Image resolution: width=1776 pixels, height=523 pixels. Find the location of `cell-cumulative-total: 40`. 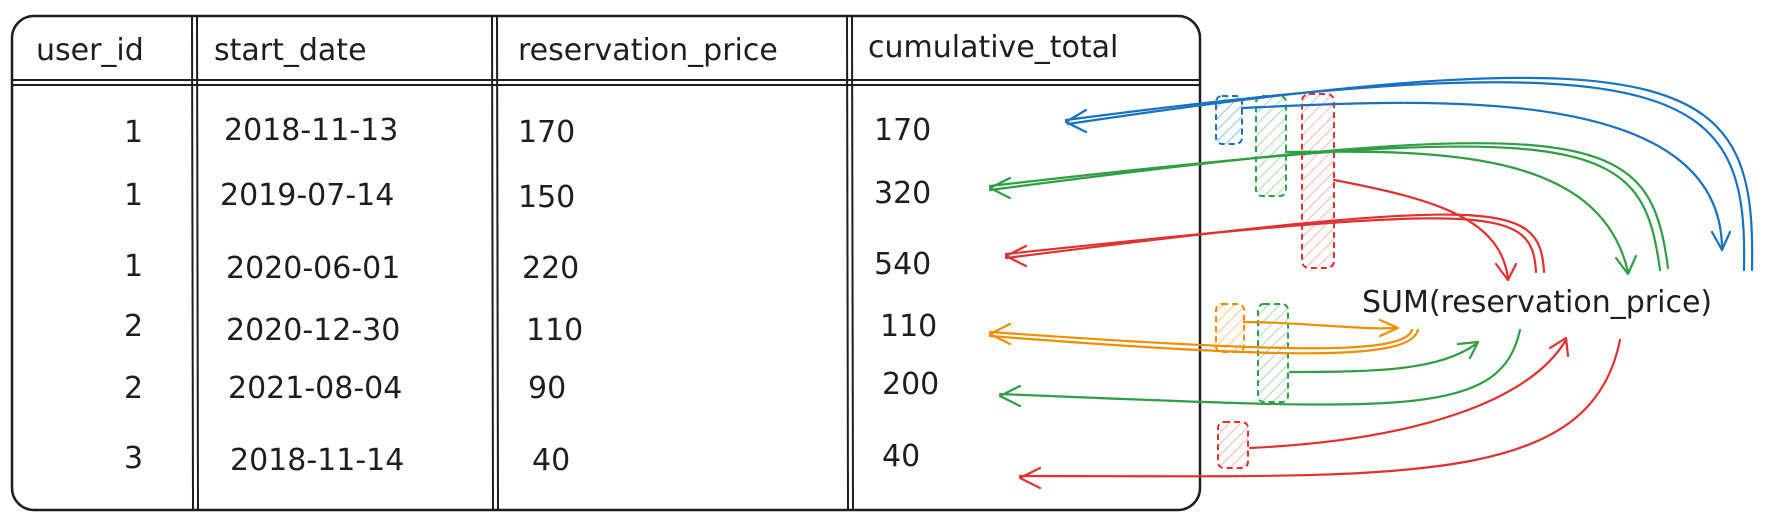

cell-cumulative-total: 40 is located at coordinates (901, 456).